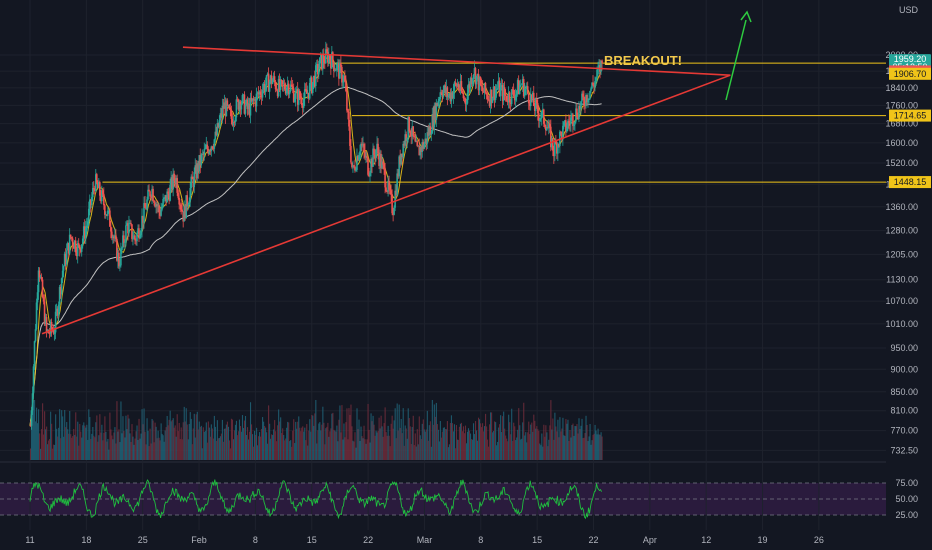 This screenshot has width=932, height=550. Describe the element at coordinates (312, 540) in the screenshot. I see `time-tick-label: 15` at that location.